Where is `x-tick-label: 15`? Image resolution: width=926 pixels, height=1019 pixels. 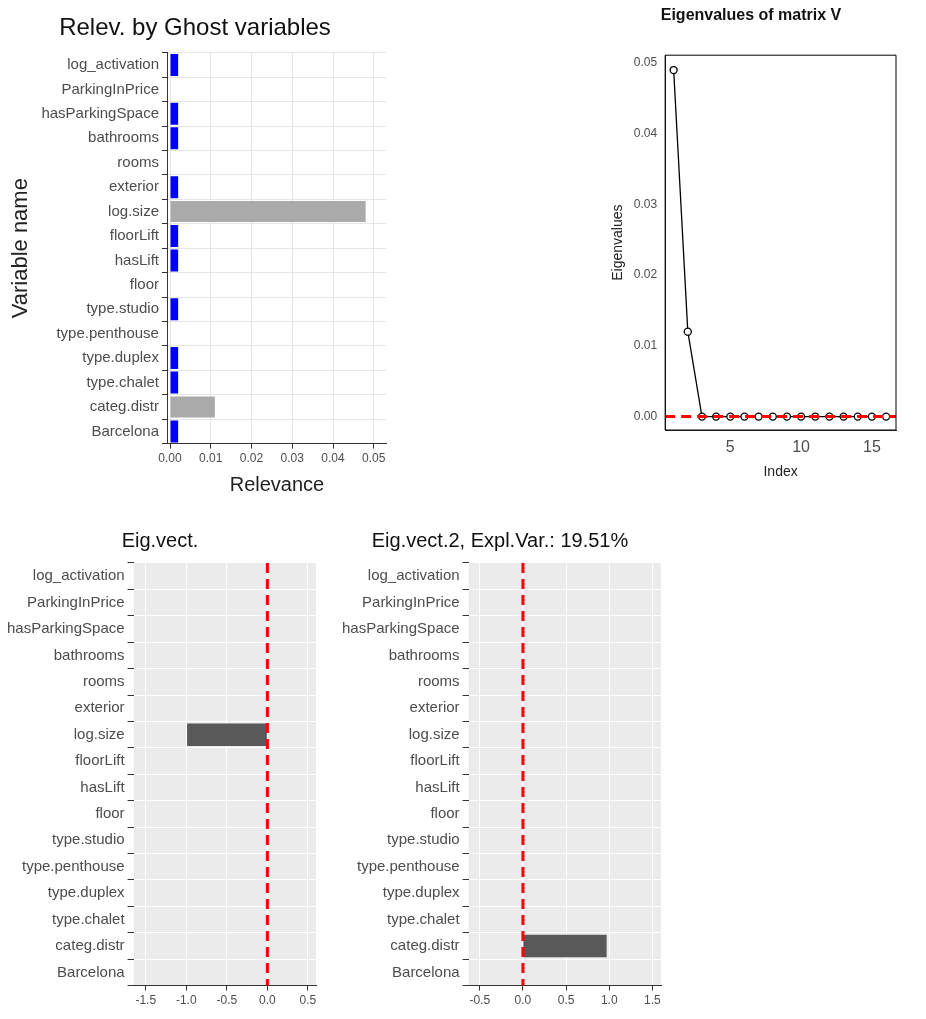 x-tick-label: 15 is located at coordinates (872, 447).